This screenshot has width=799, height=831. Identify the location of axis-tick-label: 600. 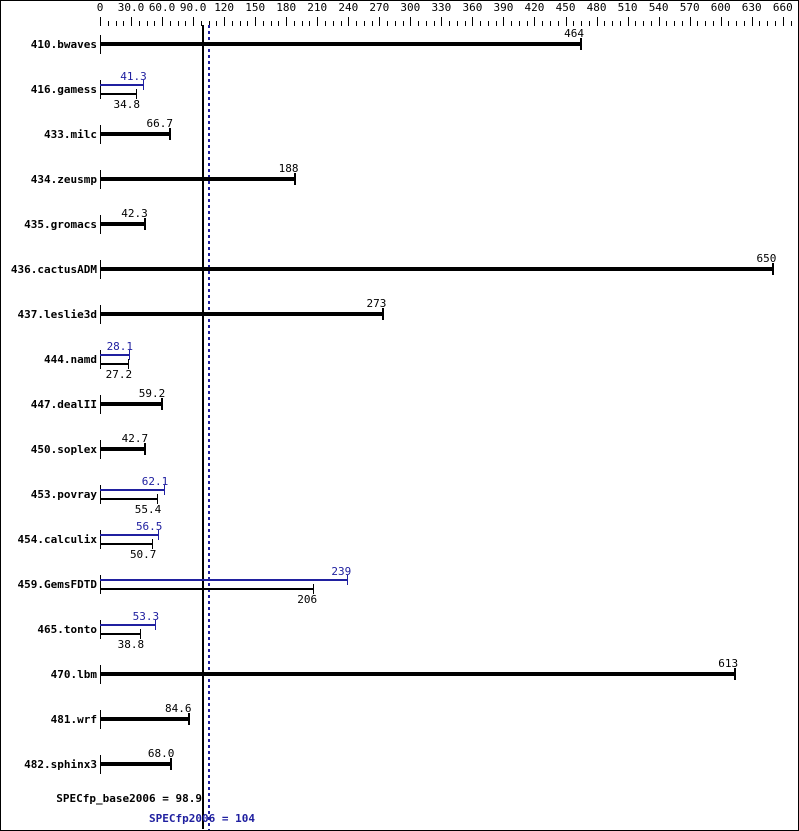
(720, 7).